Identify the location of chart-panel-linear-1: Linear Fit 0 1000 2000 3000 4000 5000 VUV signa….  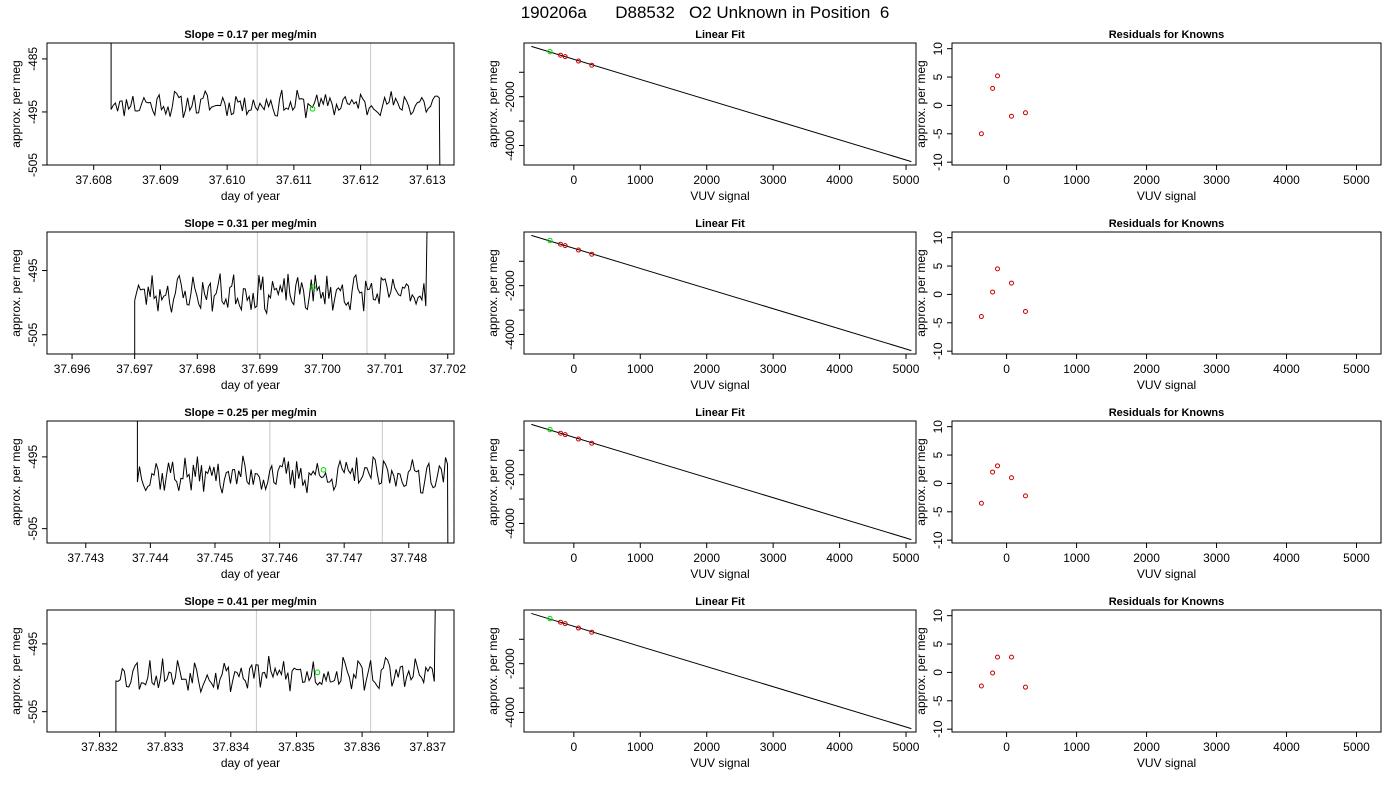
(703, 116).